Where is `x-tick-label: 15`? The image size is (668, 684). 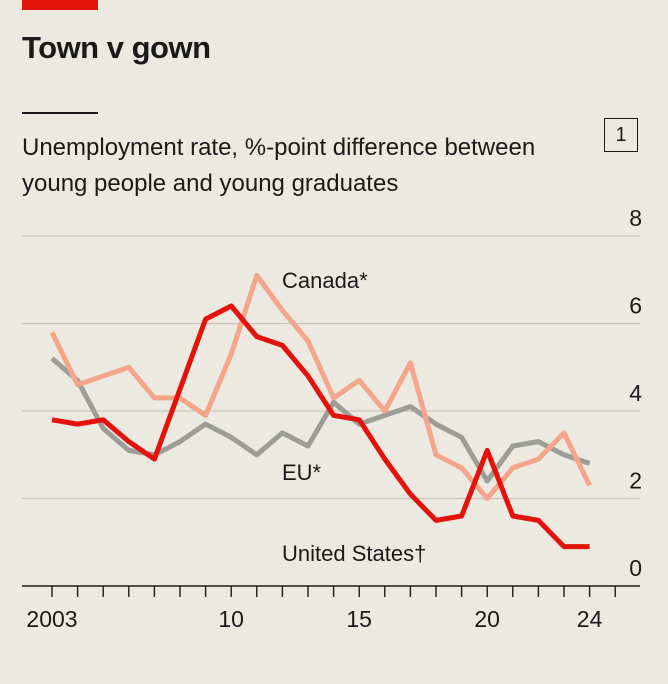
x-tick-label: 15 is located at coordinates (359, 619).